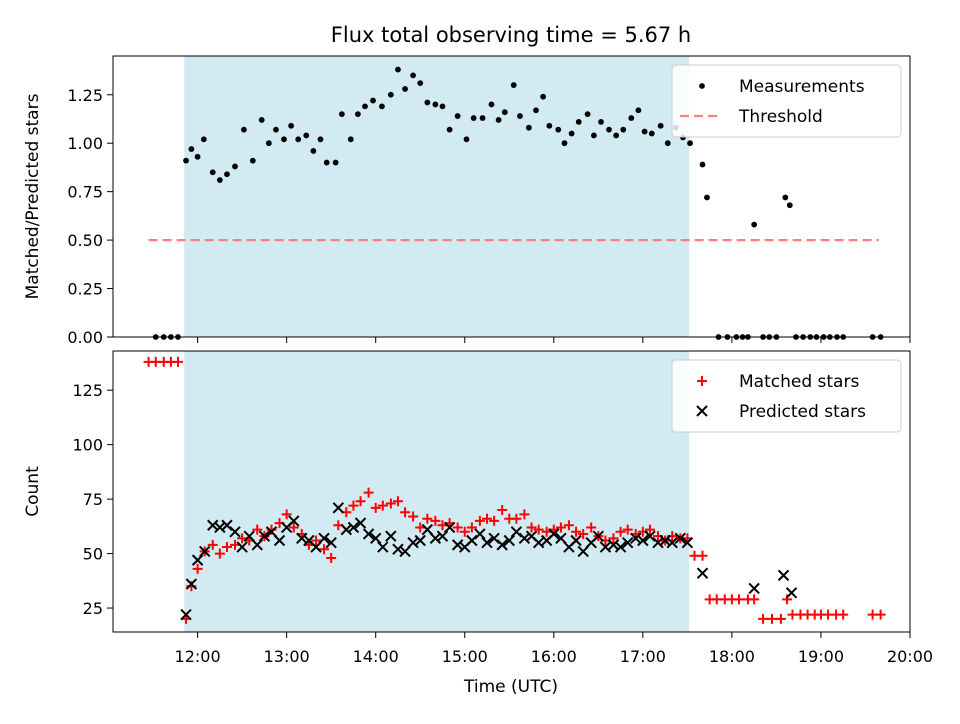  Describe the element at coordinates (376, 656) in the screenshot. I see `xtick-label: 14:00` at that location.